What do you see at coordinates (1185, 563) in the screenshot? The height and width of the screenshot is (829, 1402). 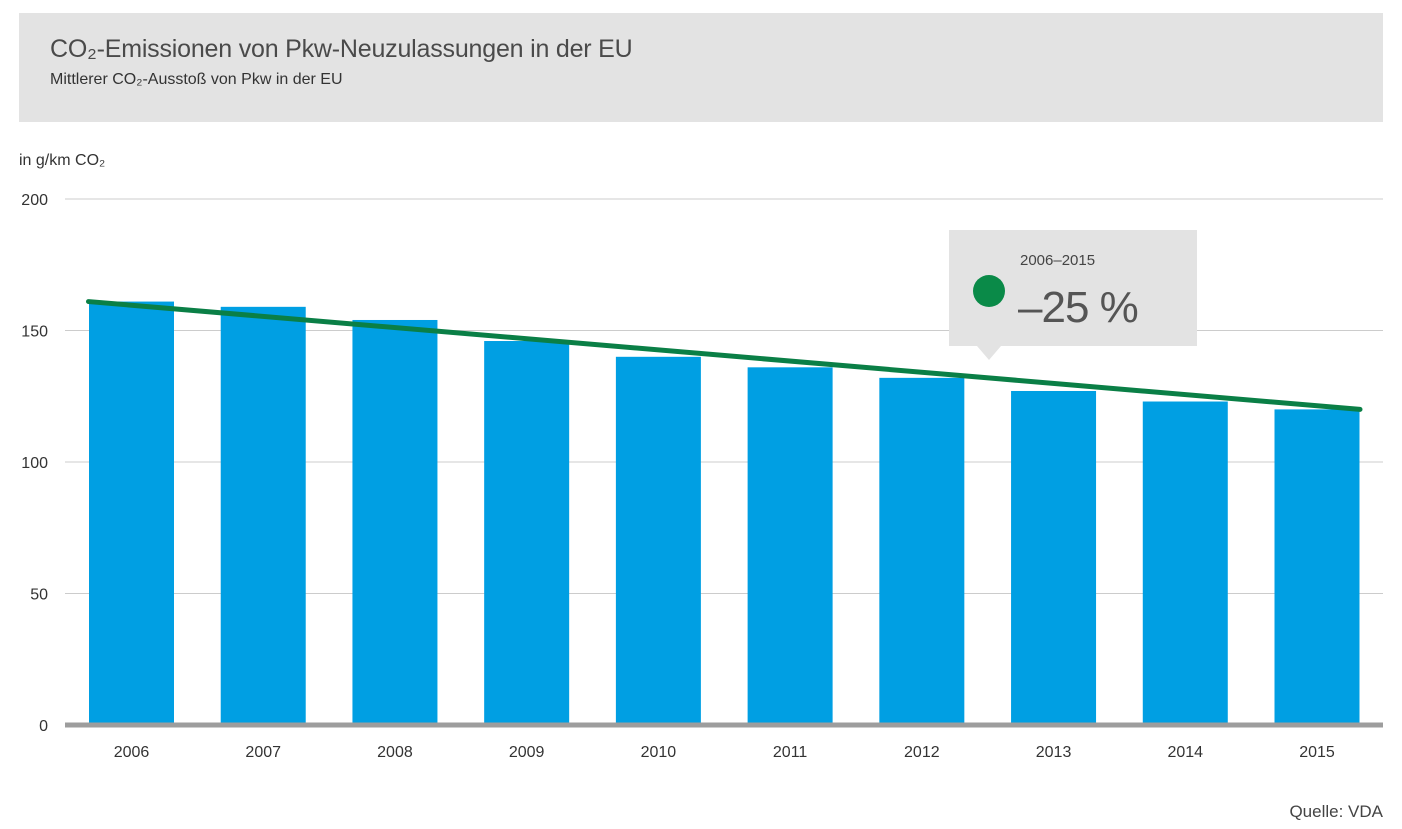 I see `bar-2014` at bounding box center [1185, 563].